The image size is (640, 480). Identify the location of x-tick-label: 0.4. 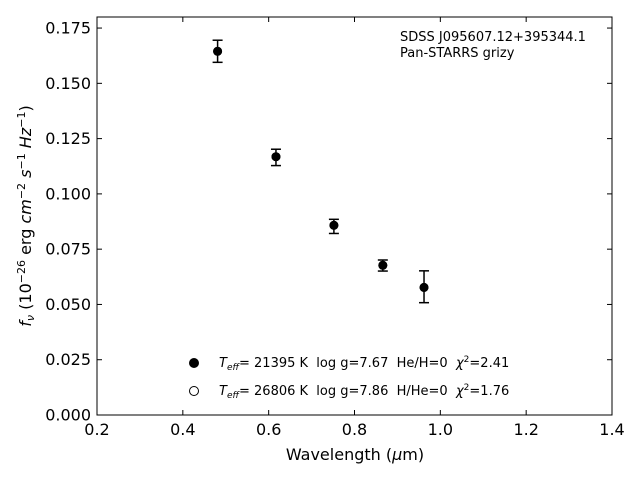
(182, 429).